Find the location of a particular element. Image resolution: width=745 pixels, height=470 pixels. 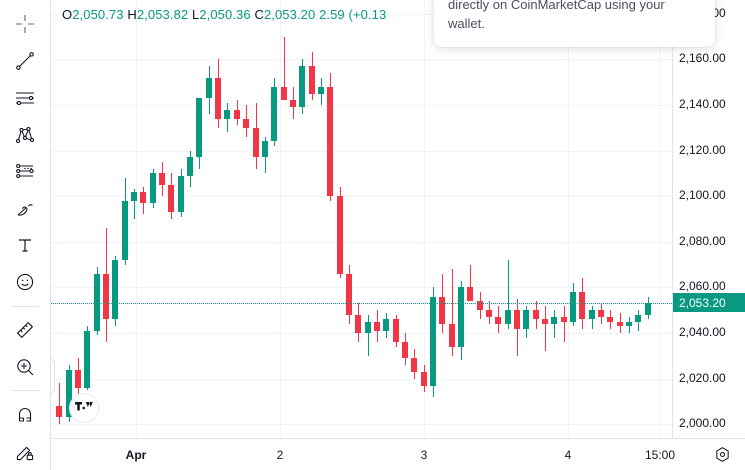

price-axis-tick: 2,100.00 is located at coordinates (702, 195).